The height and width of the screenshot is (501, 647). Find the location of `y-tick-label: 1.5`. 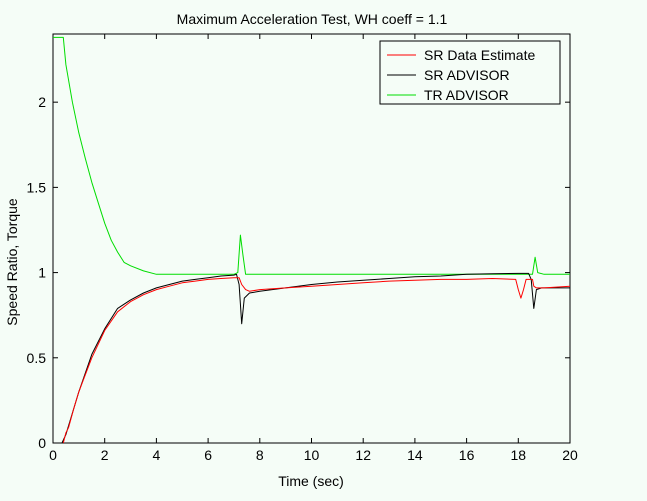

y-tick-label: 1.5 is located at coordinates (37, 187).